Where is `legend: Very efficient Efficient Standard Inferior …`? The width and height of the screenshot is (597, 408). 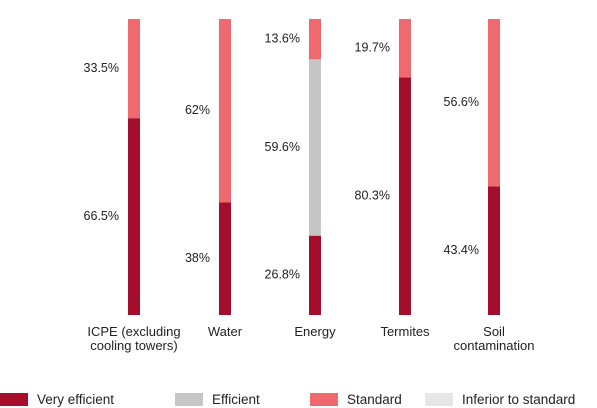
legend: Very efficient Efficient Standard Inferior … is located at coordinates (298, 400).